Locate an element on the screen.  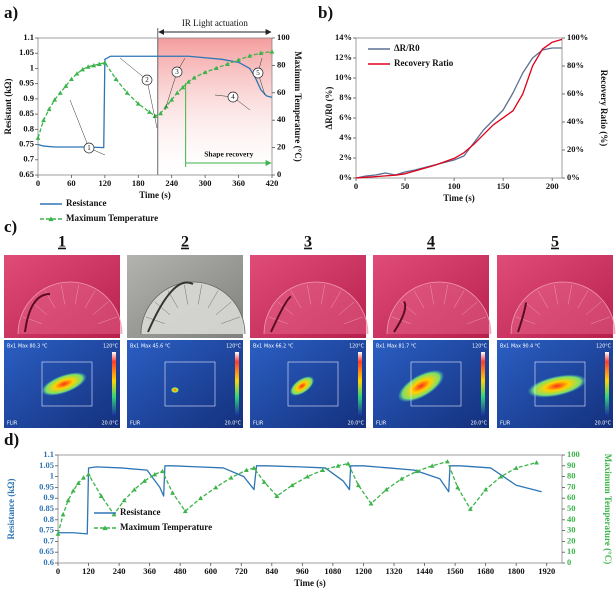
x-tick-label: 1080 is located at coordinates (332, 571).